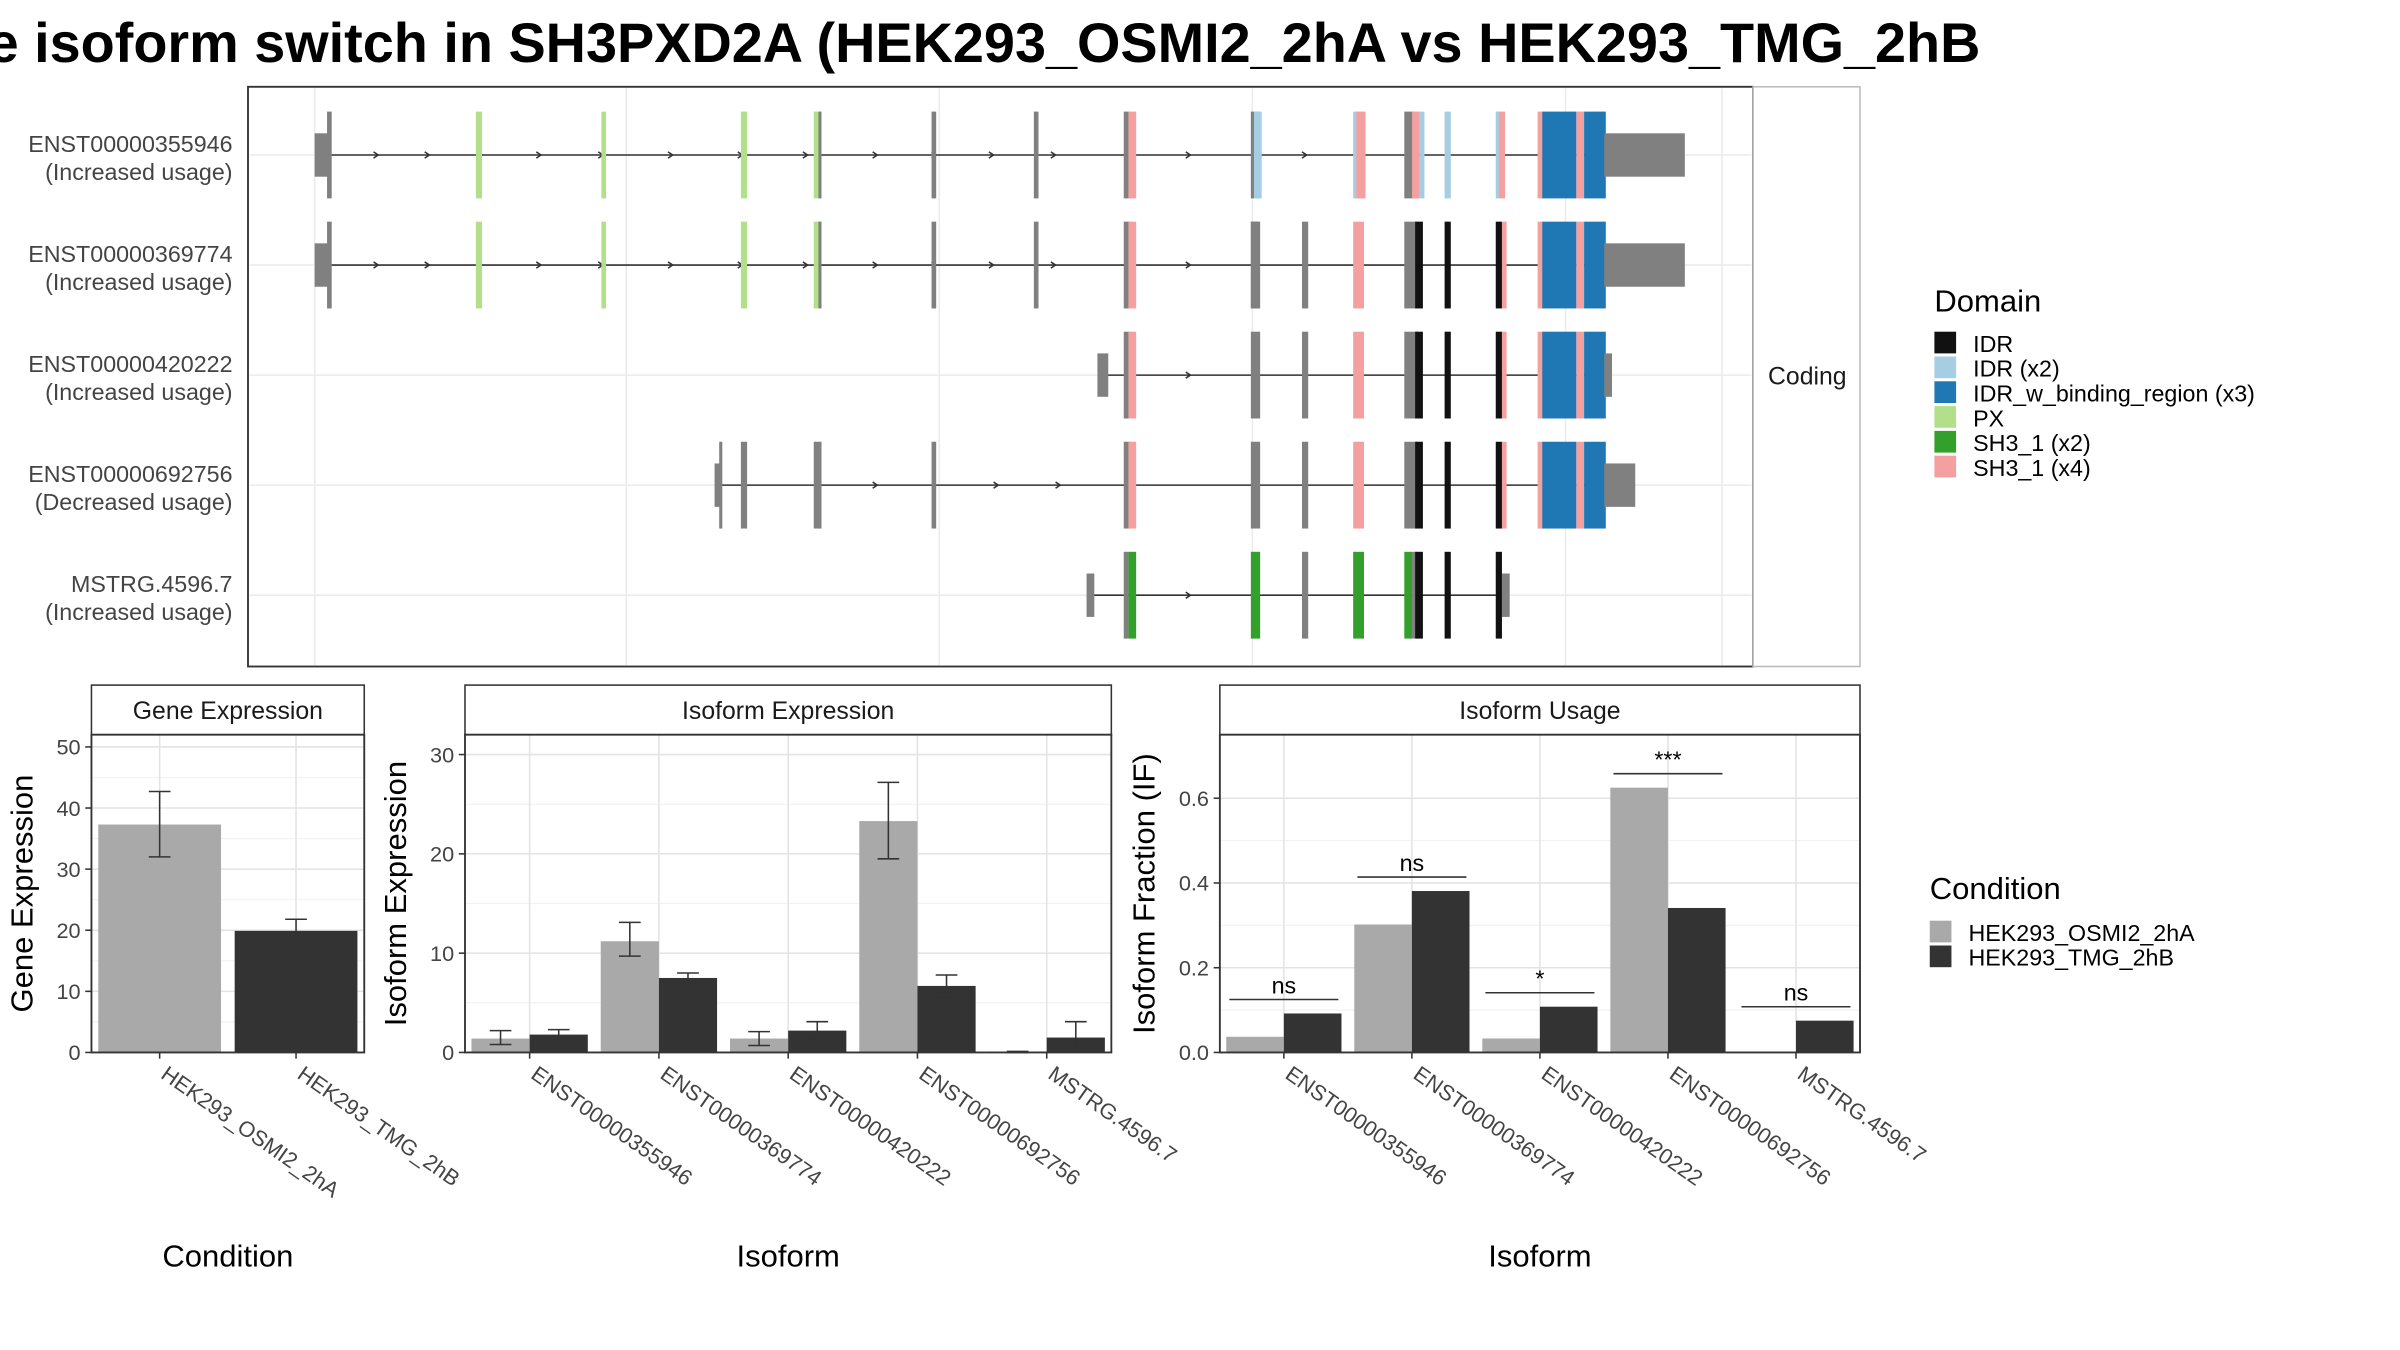 Image resolution: width=2400 pixels, height=1350 pixels. I want to click on transcript-row, so click(1175, 485).